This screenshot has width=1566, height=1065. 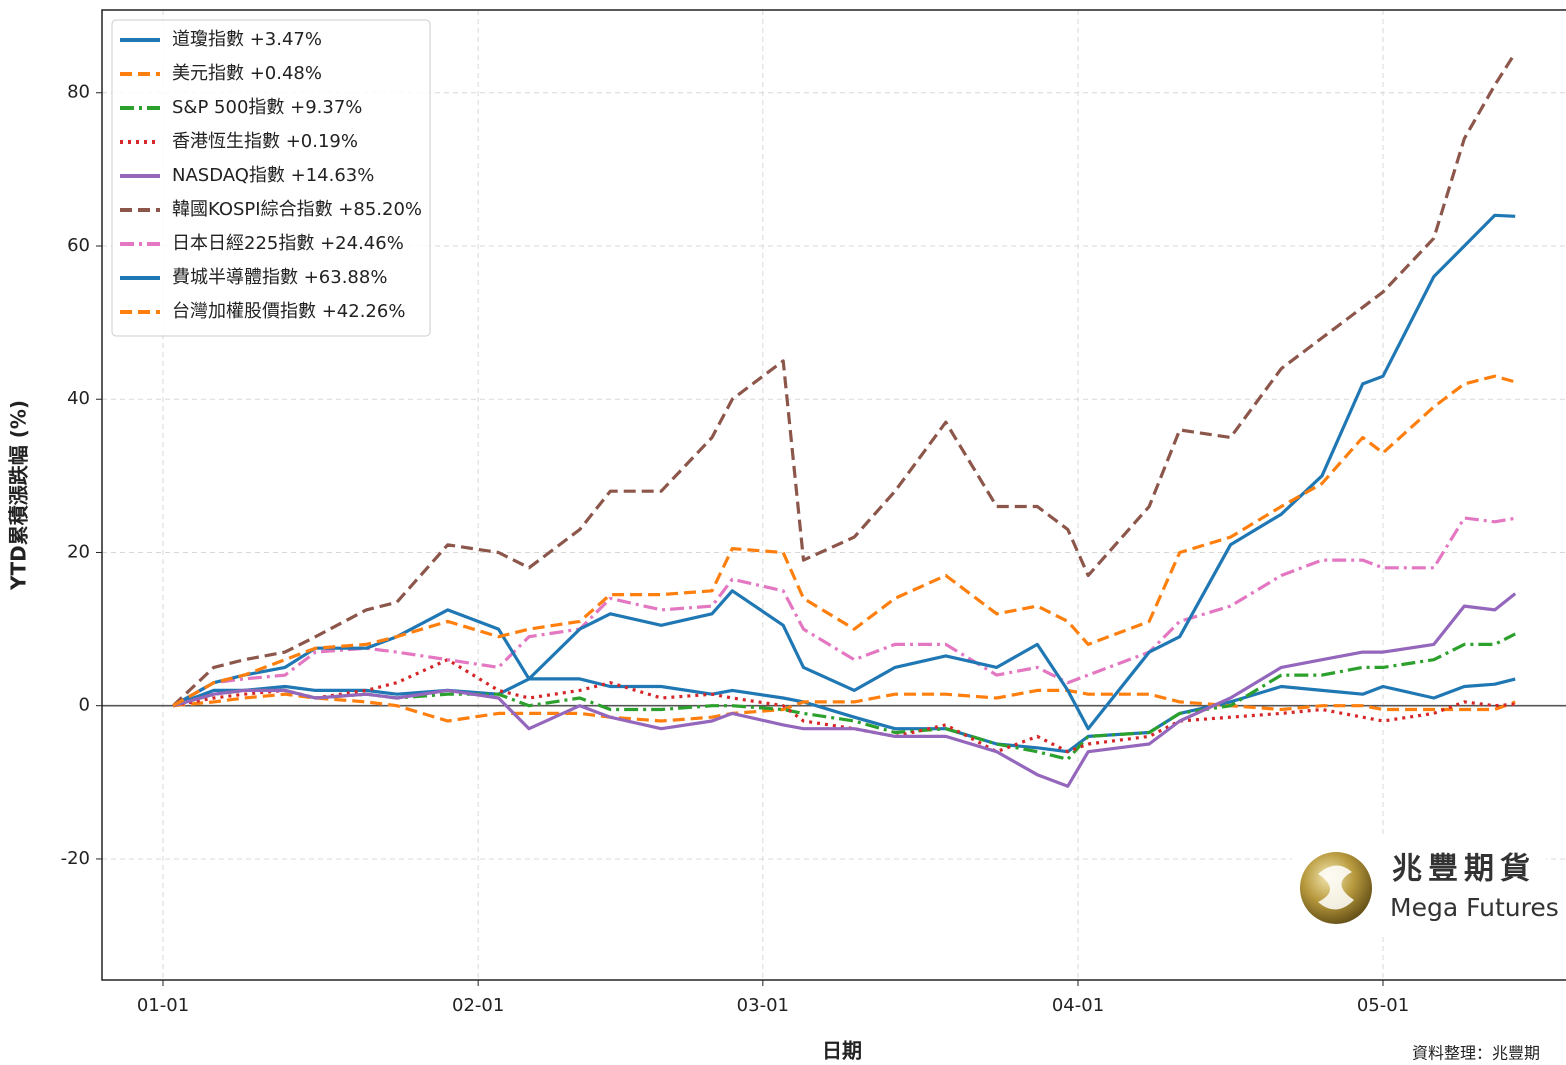 I want to click on legend-label: 費城半導體指數 +63.88%, so click(x=279, y=277).